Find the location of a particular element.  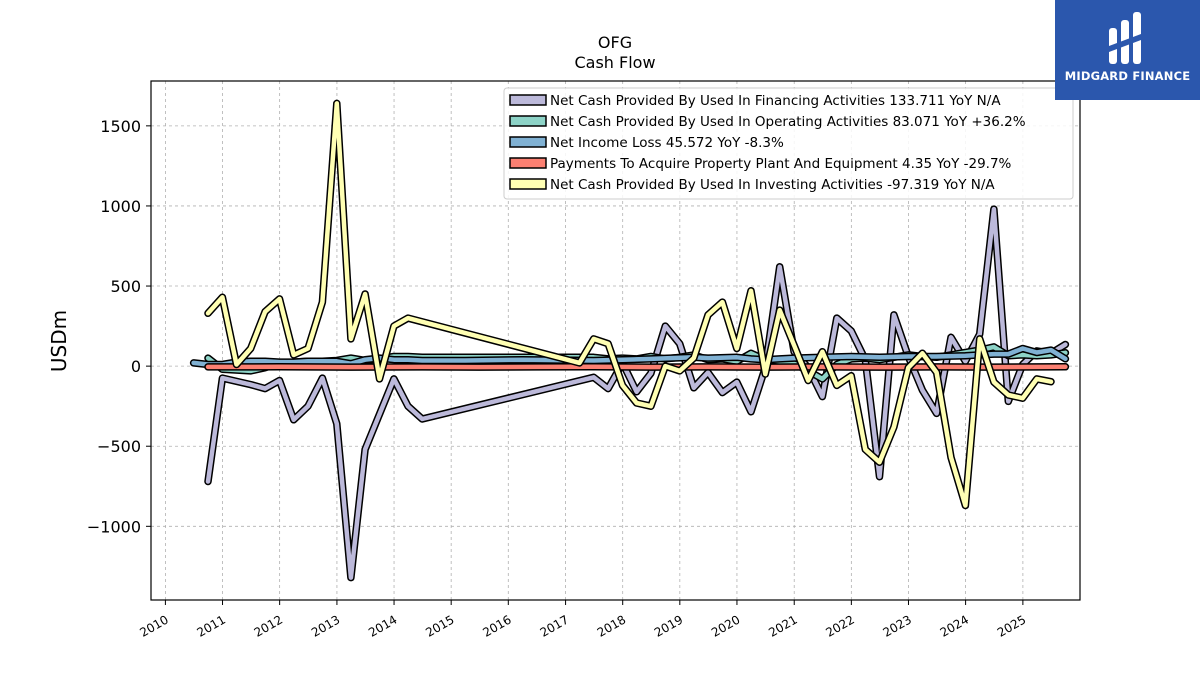

chart-subtitle: Cash Flow is located at coordinates (614, 62).